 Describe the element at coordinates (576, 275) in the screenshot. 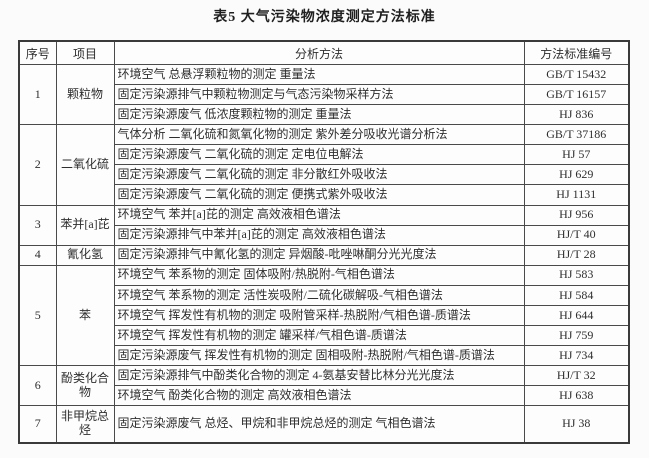

I see `standard-number-cell: HJ 583` at that location.